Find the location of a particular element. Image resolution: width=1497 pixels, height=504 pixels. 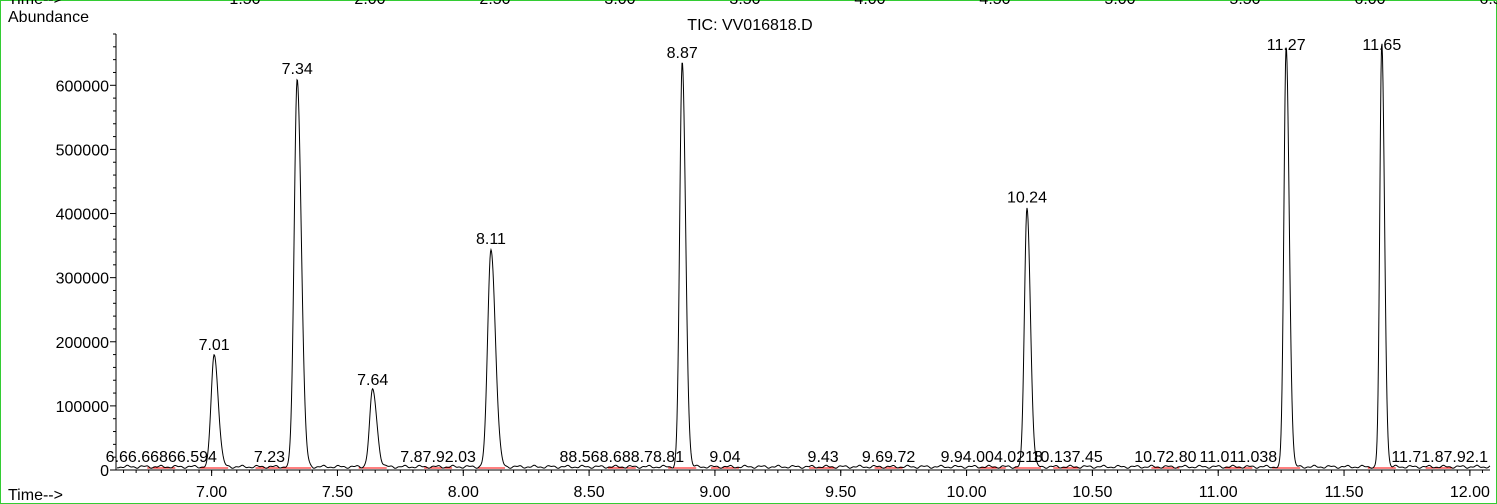

peak-label: 11.27 is located at coordinates (1286, 45).